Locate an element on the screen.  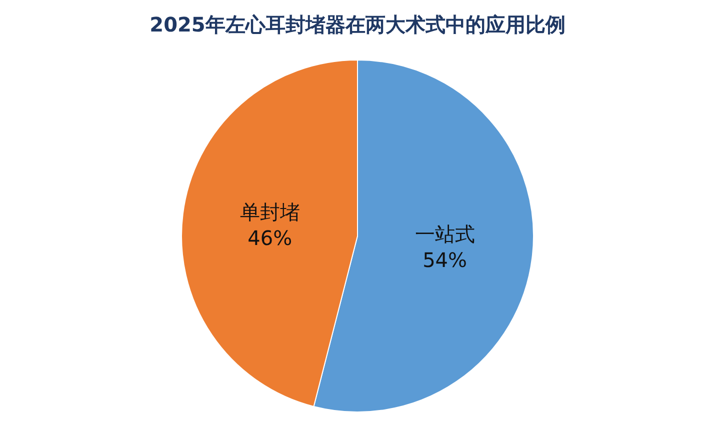
chart-title: 2025年左心耳封堵器在两大术式中的应用比例 is located at coordinates (358, 24).